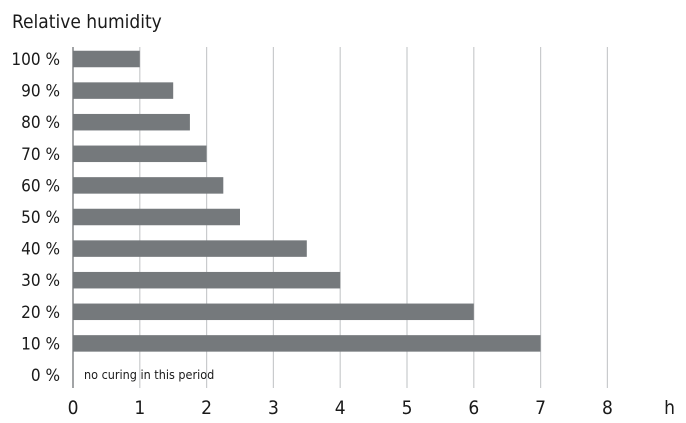  What do you see at coordinates (40, 250) in the screenshot?
I see `category-label-40-percent: 40 %` at bounding box center [40, 250].